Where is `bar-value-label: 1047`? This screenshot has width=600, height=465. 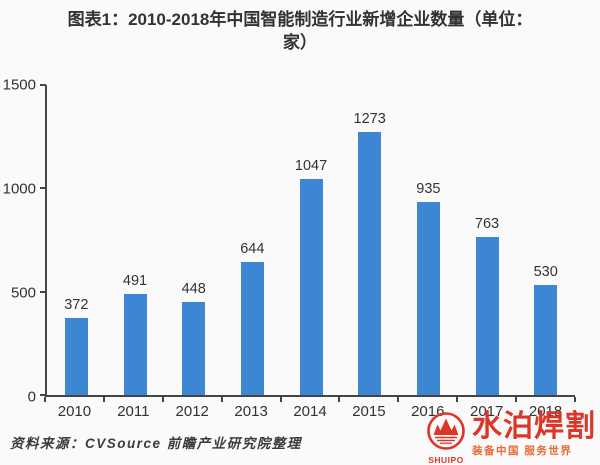 bar-value-label: 1047 is located at coordinates (311, 165).